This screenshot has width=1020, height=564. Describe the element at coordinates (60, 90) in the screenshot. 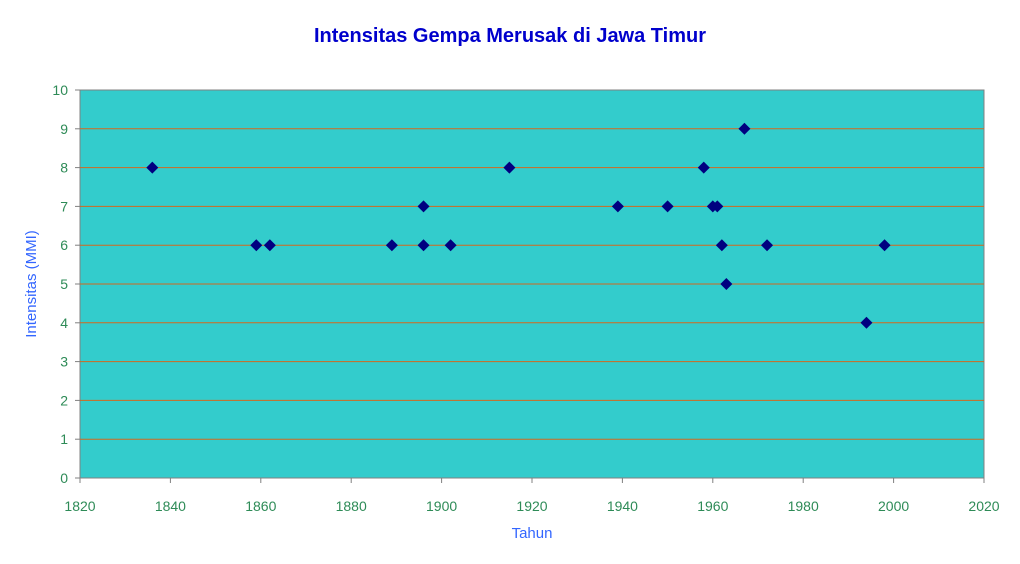

I see `y-tick-label: 10` at that location.